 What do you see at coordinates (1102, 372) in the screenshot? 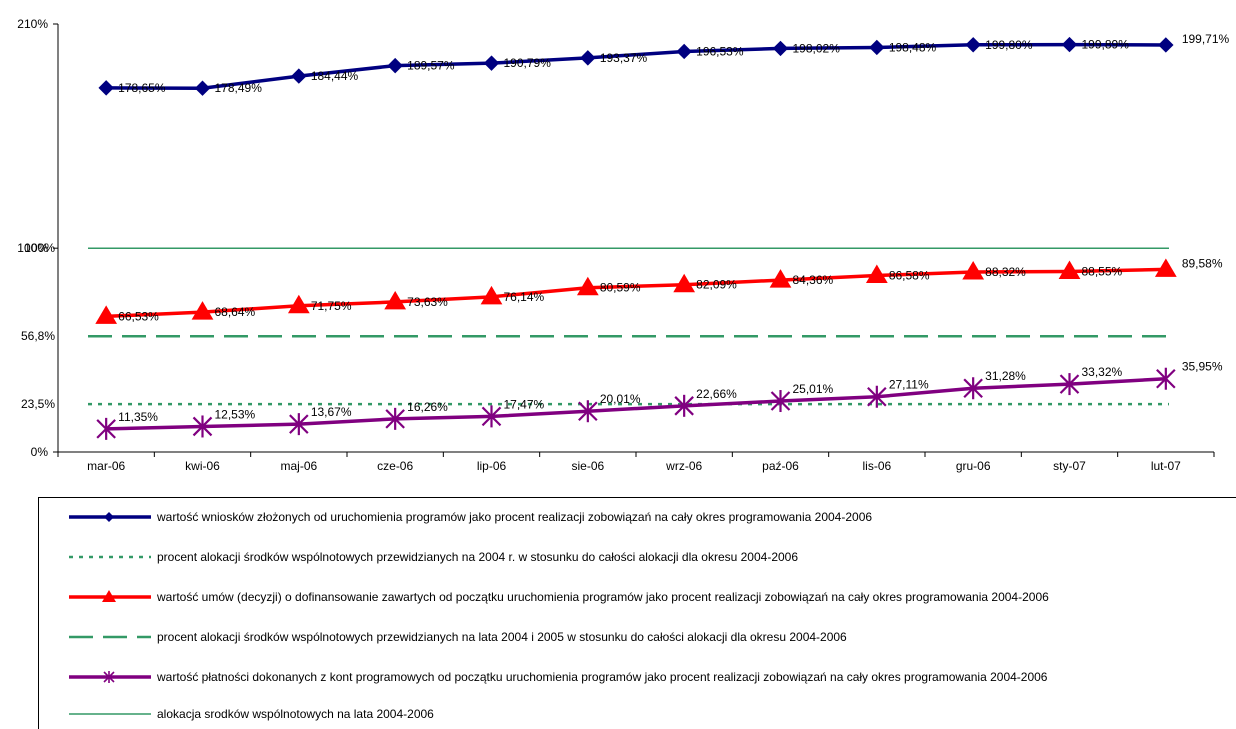
I see `data-label-platnosci-10: 33,32%` at bounding box center [1102, 372].